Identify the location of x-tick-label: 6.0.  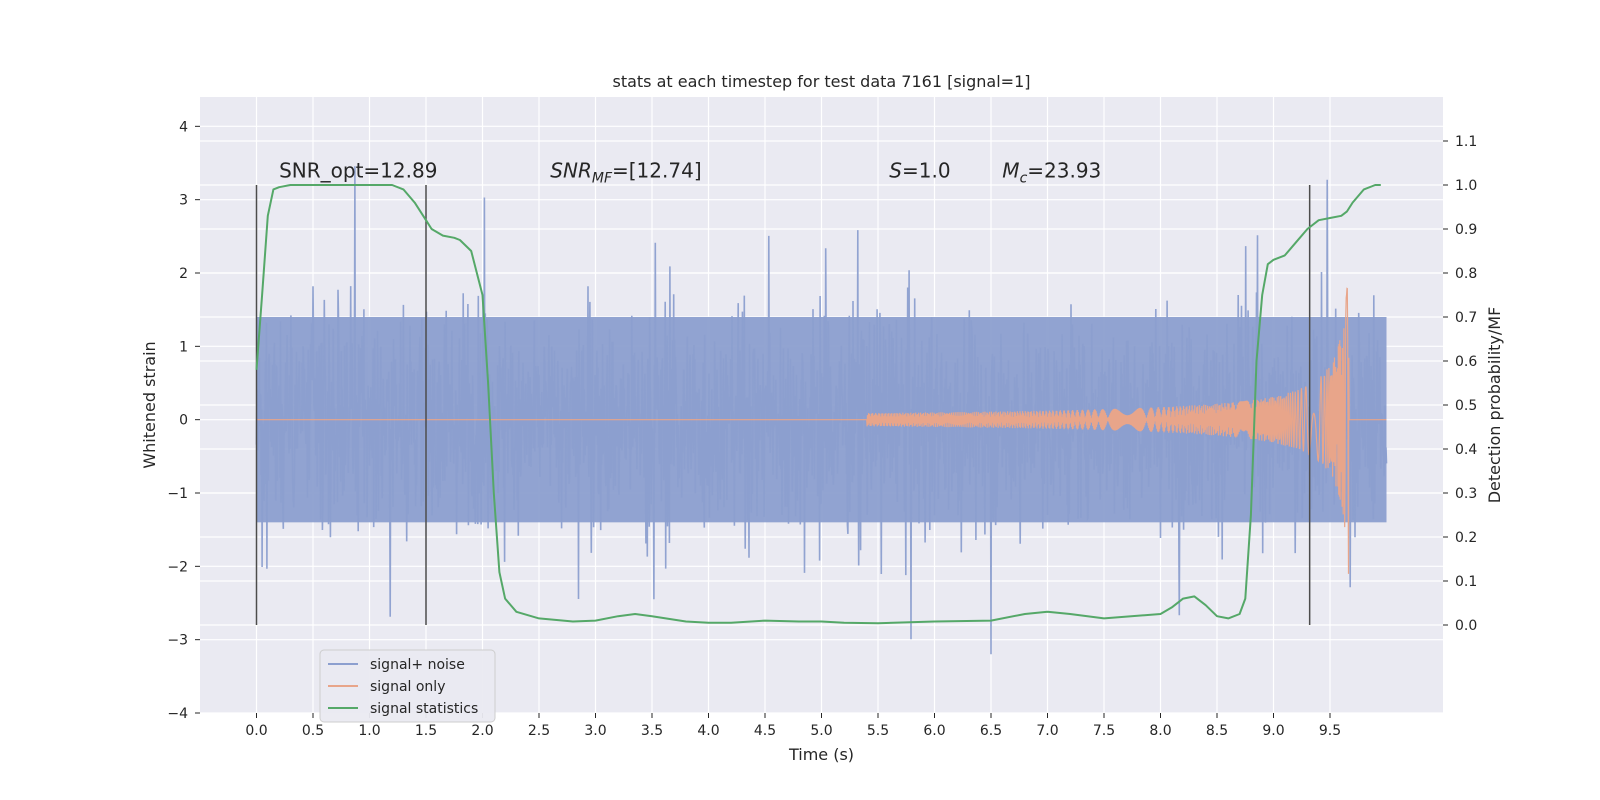
(934, 731).